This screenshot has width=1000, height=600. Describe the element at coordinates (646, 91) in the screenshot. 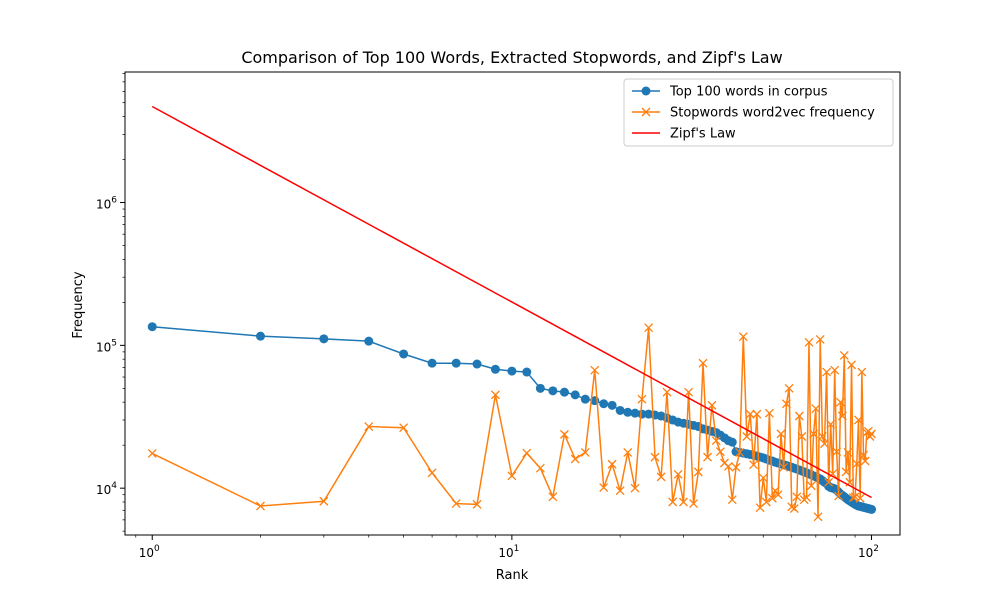

I see `legend-marker-top-words` at that location.